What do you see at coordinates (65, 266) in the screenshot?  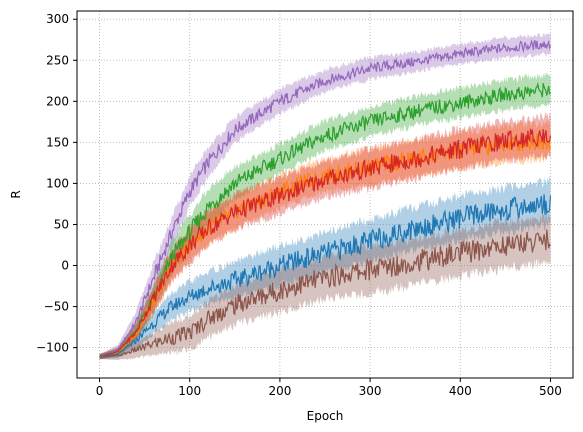 I see `y-tick-label: 0` at bounding box center [65, 266].